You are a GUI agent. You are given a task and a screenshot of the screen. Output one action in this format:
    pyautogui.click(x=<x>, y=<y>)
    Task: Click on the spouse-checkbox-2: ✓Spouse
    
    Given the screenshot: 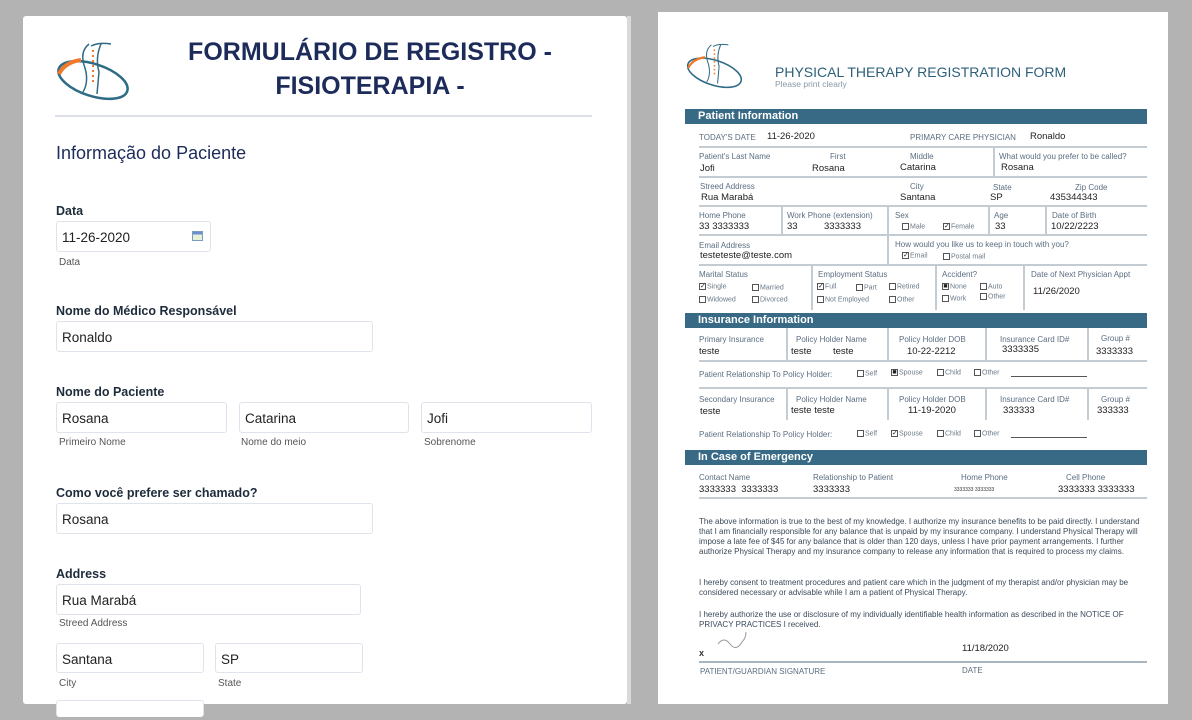 What is the action you would take?
    pyautogui.click(x=907, y=434)
    